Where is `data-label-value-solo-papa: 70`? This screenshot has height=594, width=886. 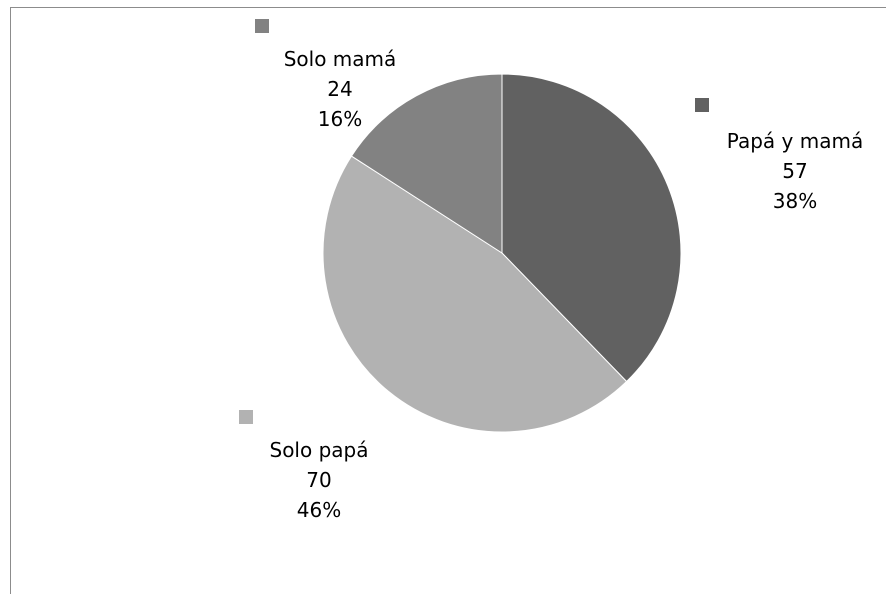
data-label-value-solo-papa: 70 is located at coordinates (318, 480).